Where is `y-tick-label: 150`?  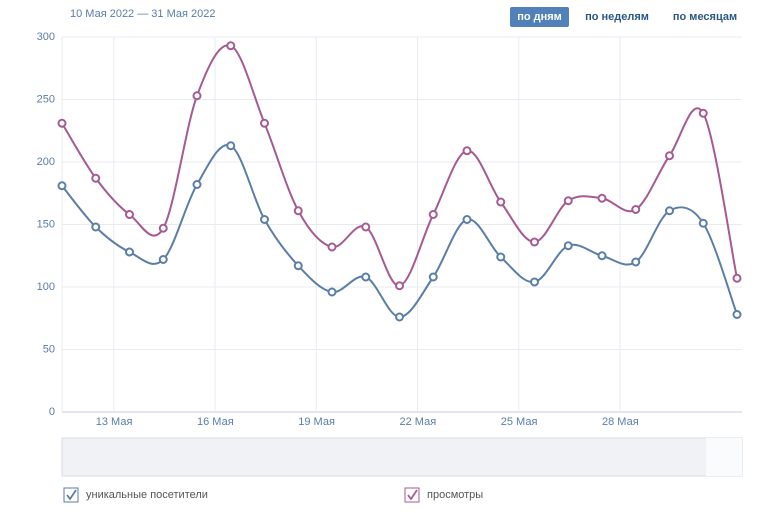
y-tick-label: 150 is located at coordinates (46, 224).